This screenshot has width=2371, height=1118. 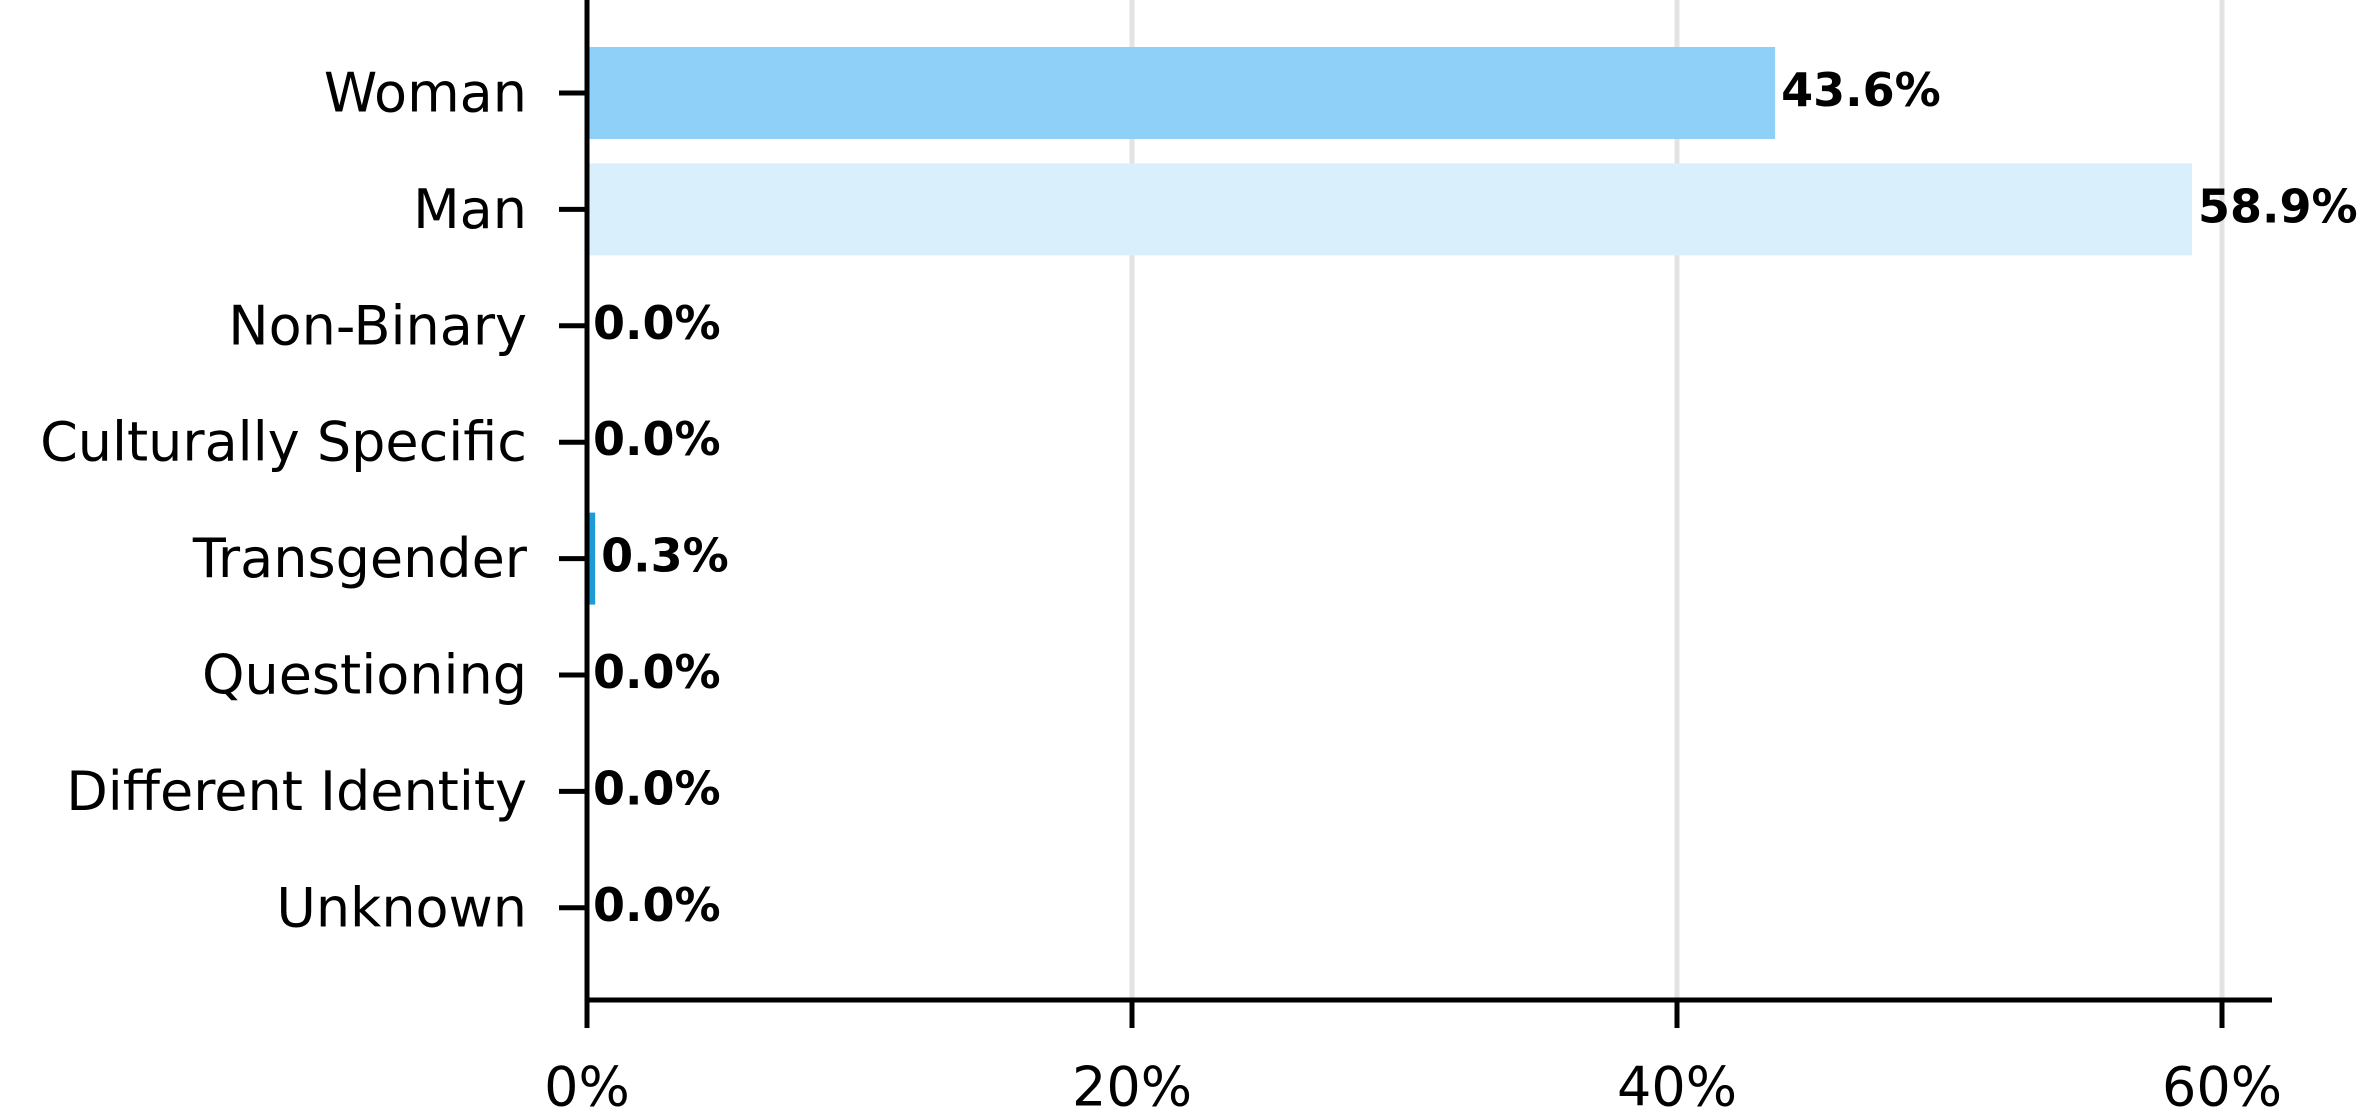 What do you see at coordinates (360, 558) in the screenshot?
I see `category-label-transgender: Transgender` at bounding box center [360, 558].